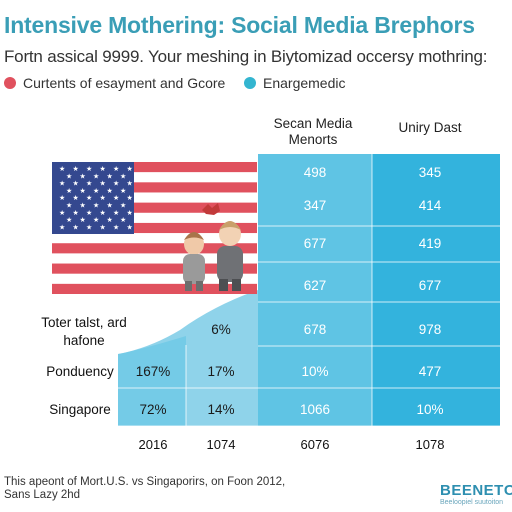  I want to click on cell-r5-c2: 6%, so click(221, 329).